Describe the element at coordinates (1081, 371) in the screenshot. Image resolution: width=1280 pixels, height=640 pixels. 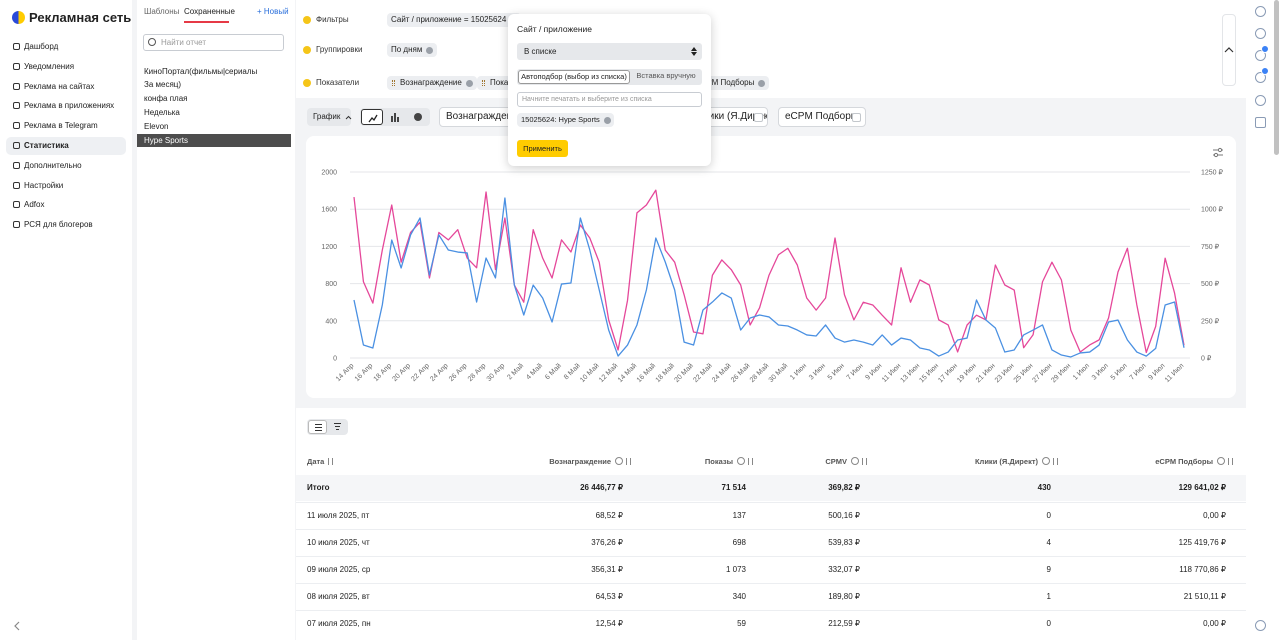
I see `x-tick-label: 1 Июл` at that location.